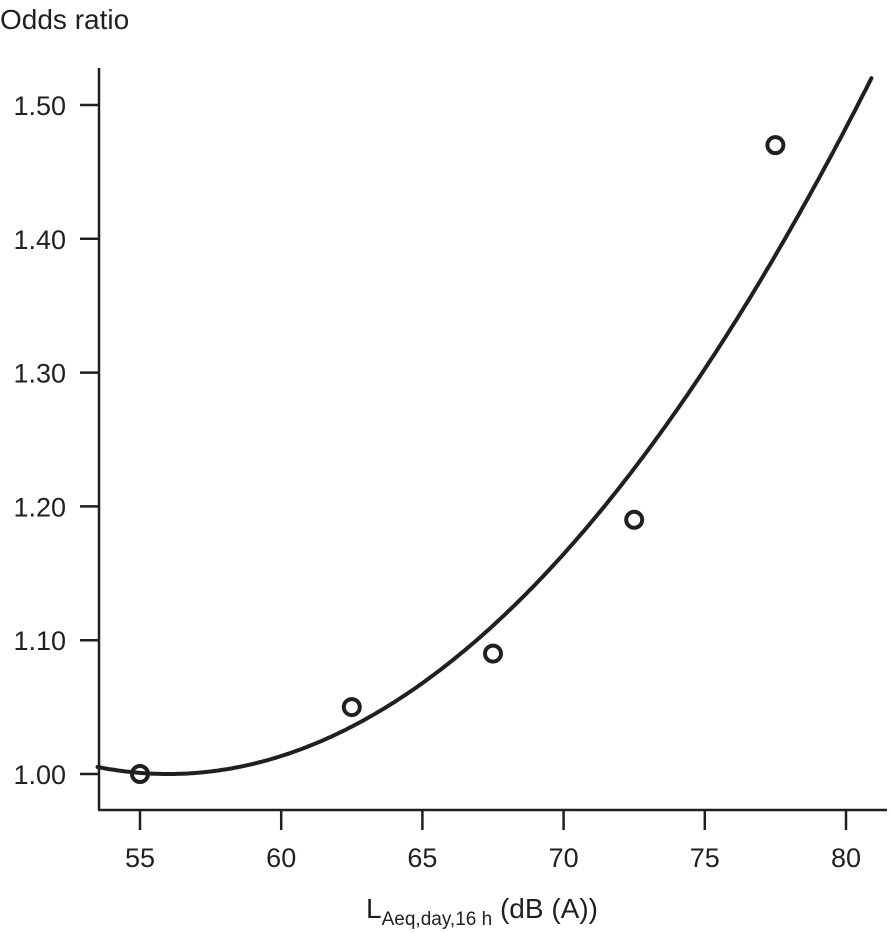  Describe the element at coordinates (39, 507) in the screenshot. I see `y-tick-label: 1.20` at that location.